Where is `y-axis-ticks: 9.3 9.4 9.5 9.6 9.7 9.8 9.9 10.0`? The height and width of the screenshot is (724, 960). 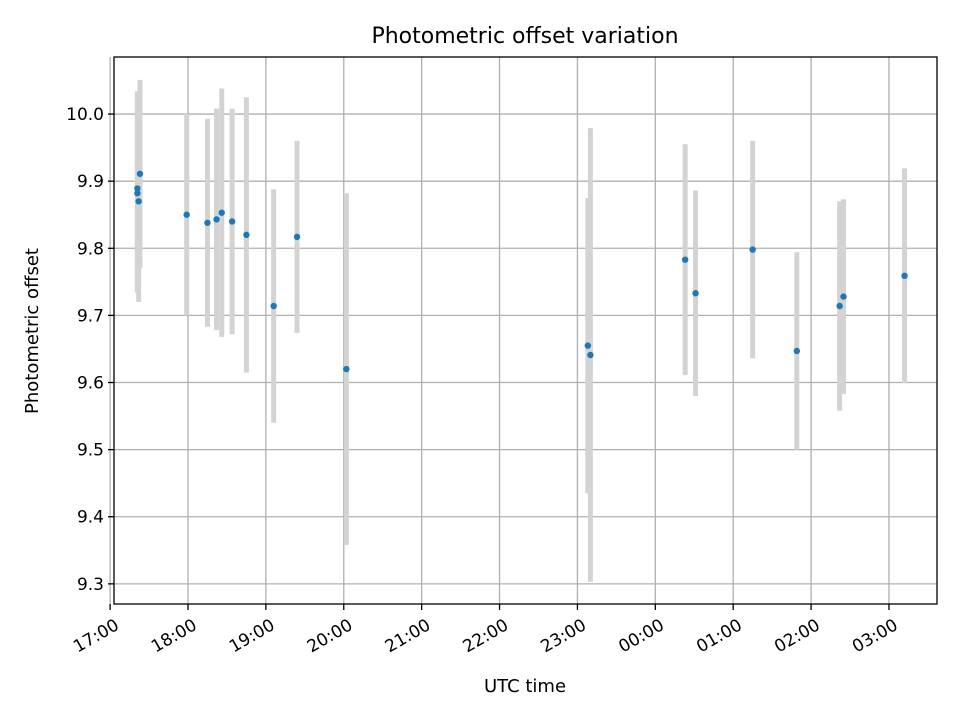 y-axis-ticks: 9.3 9.4 9.5 9.6 9.7 9.8 9.9 10.0 is located at coordinates (90, 350).